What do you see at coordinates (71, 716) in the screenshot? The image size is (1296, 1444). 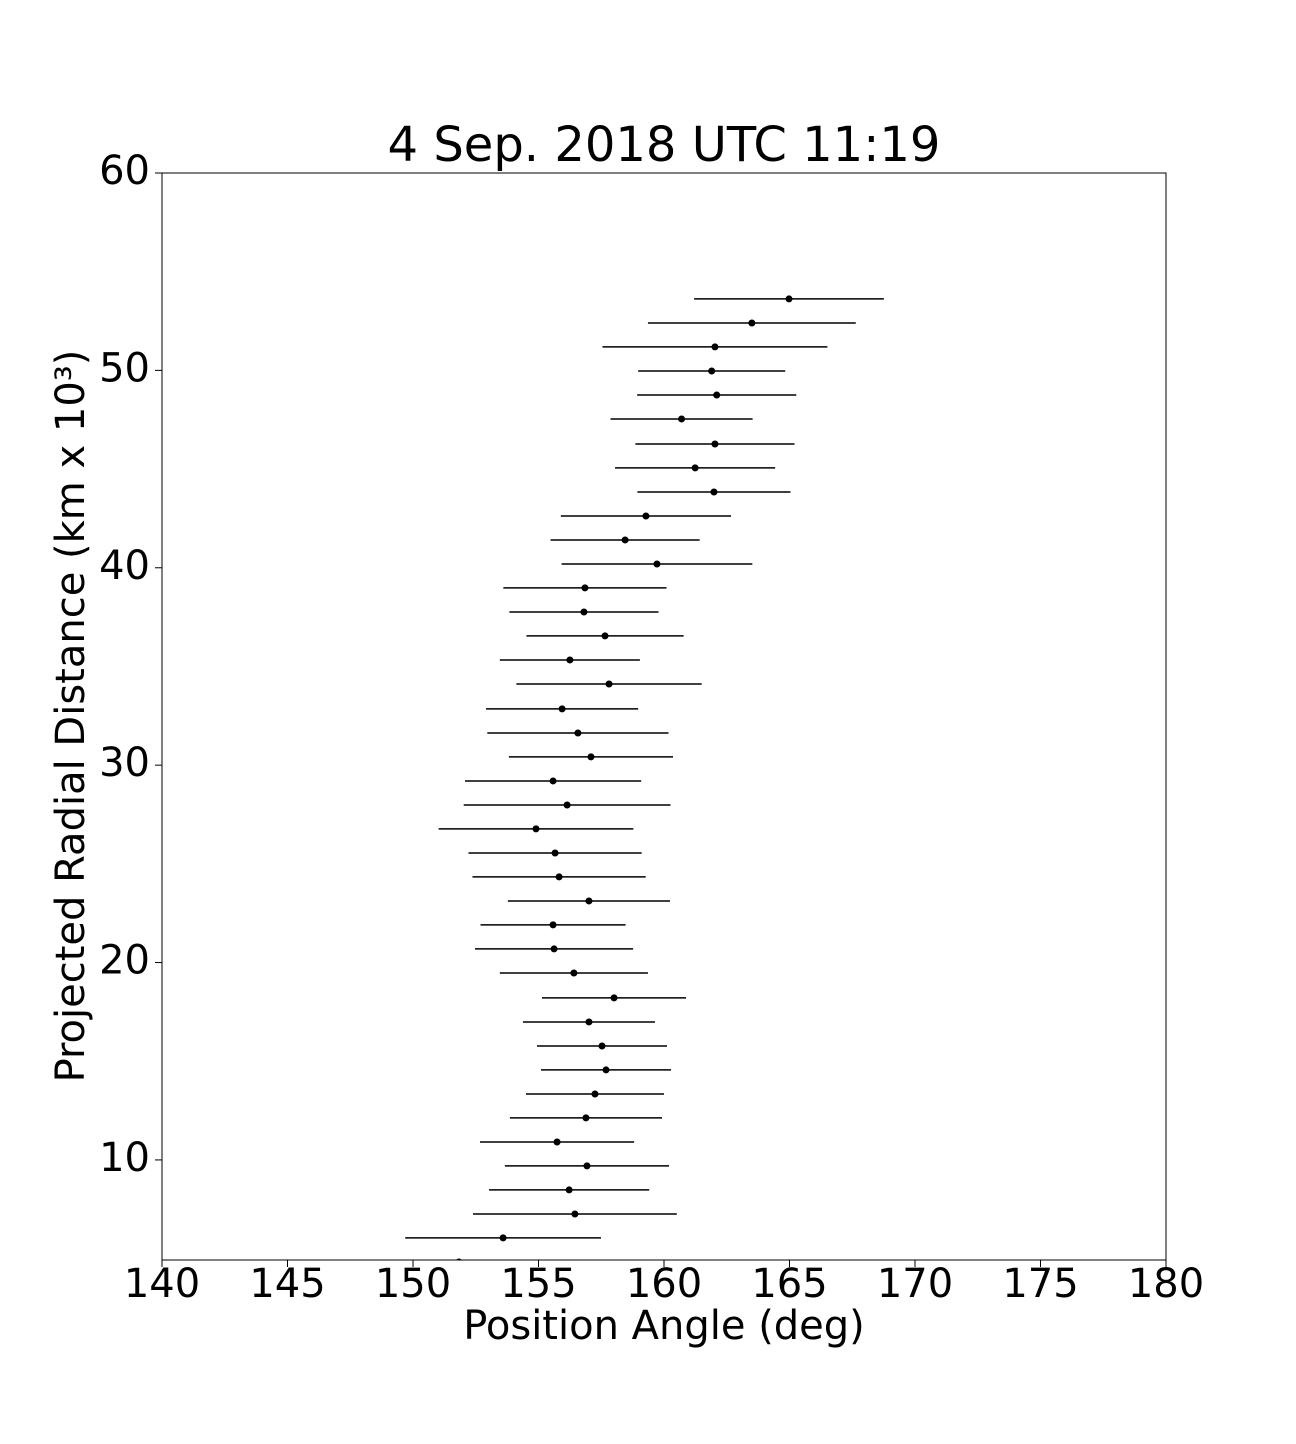 I see `y-axis-label: Projected Radial Distance (km x 10³)` at bounding box center [71, 716].